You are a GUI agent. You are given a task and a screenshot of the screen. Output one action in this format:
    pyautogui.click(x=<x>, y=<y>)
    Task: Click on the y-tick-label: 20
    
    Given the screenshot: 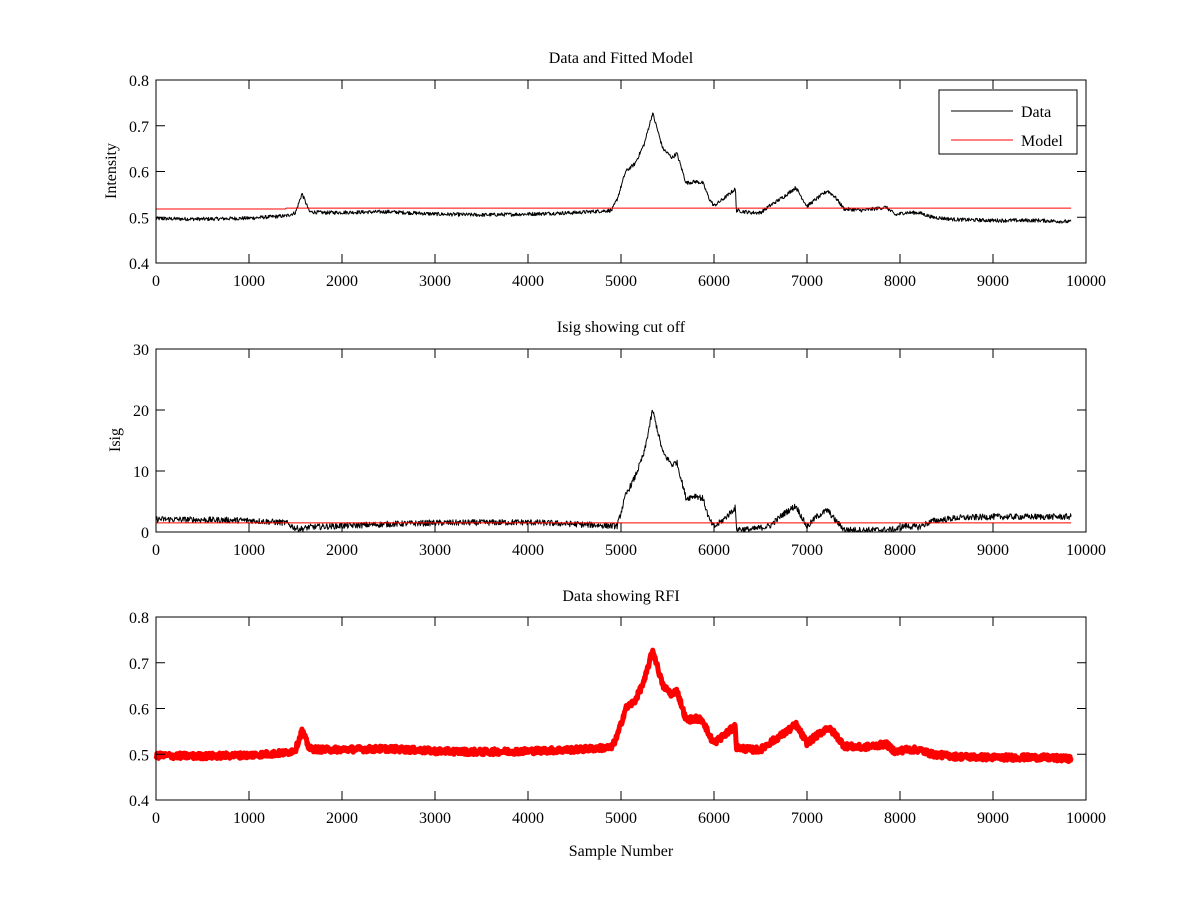 What is the action you would take?
    pyautogui.click(x=141, y=411)
    